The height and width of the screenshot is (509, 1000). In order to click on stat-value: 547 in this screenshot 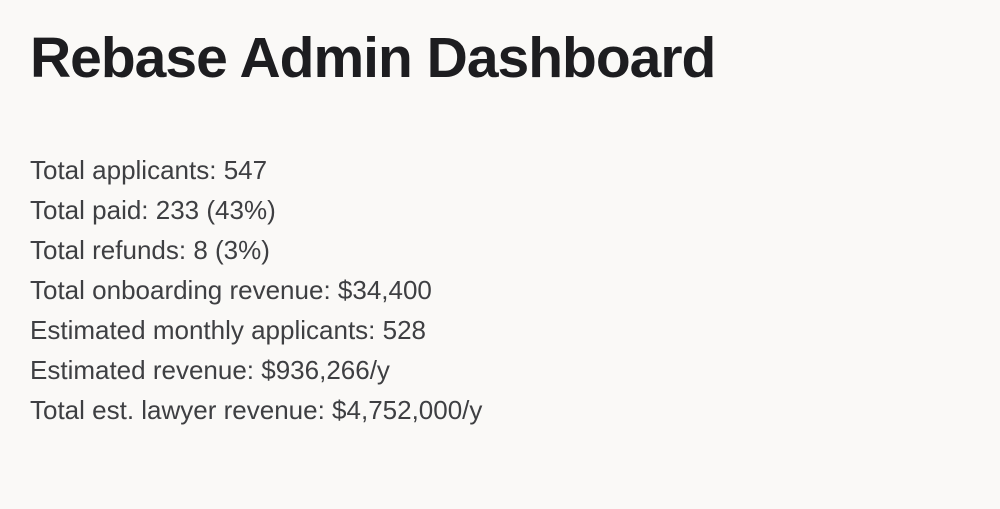, I will do `click(245, 169)`.